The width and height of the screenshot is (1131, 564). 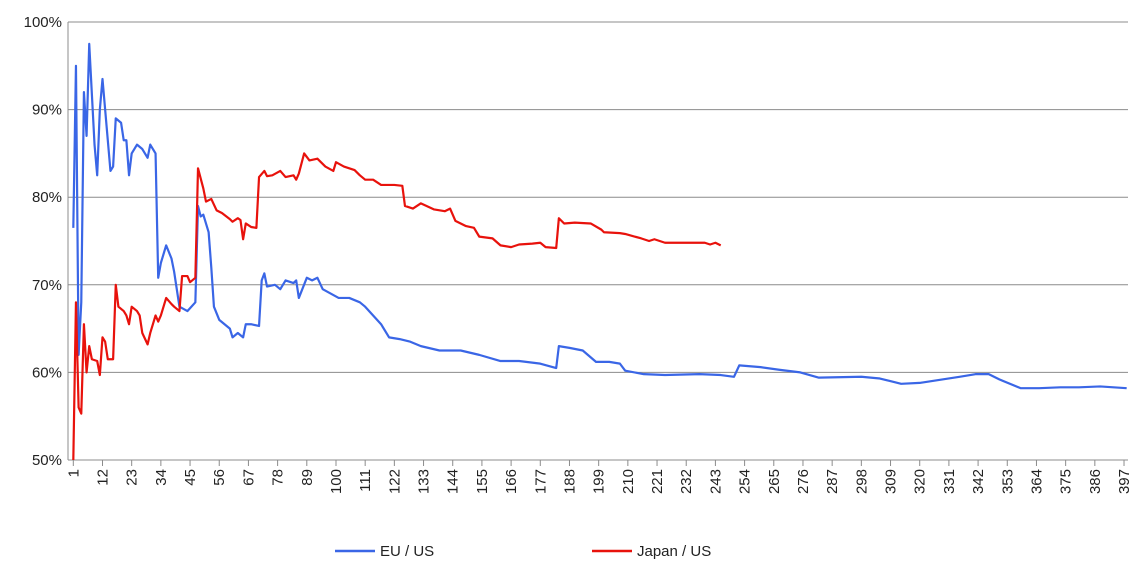 What do you see at coordinates (511, 481) in the screenshot?
I see `x-tick-label: 166` at bounding box center [511, 481].